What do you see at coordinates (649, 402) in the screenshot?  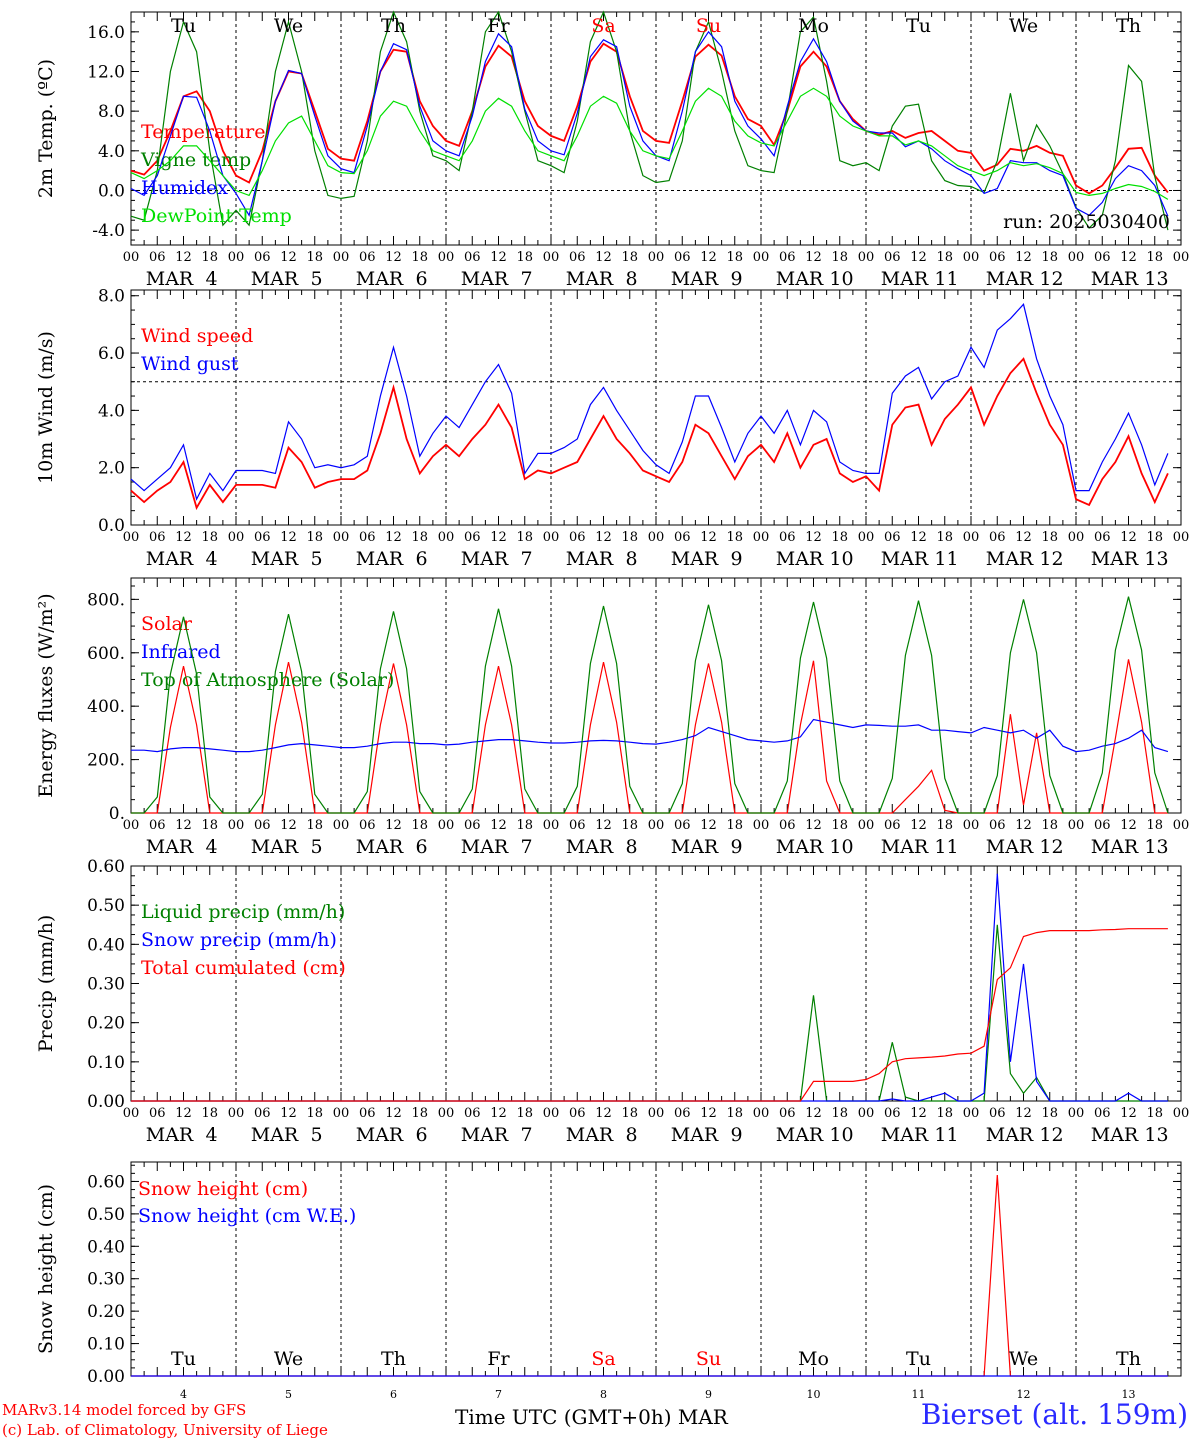 I see `series-wind-gust-line` at bounding box center [649, 402].